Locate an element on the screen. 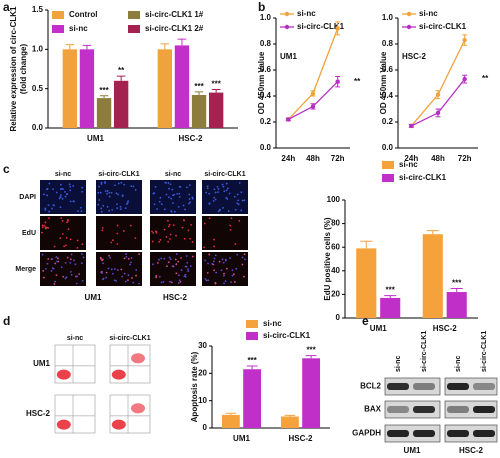 The image size is (500, 458). column-label: si-nc is located at coordinates (63, 174).